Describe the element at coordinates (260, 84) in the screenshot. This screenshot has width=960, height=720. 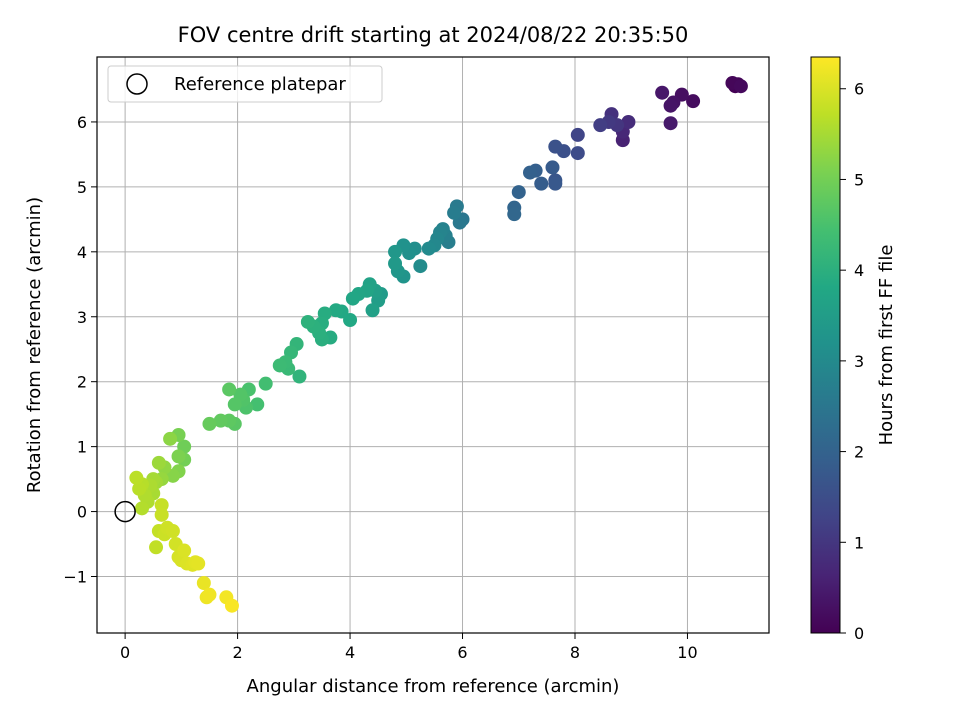
I see `legend-label: Reference platepar` at that location.